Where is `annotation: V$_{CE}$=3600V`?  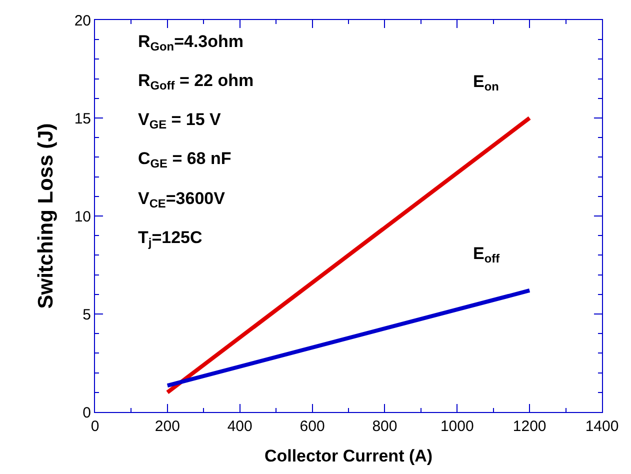 annotation: V$_{CE}$=3600V is located at coordinates (182, 200).